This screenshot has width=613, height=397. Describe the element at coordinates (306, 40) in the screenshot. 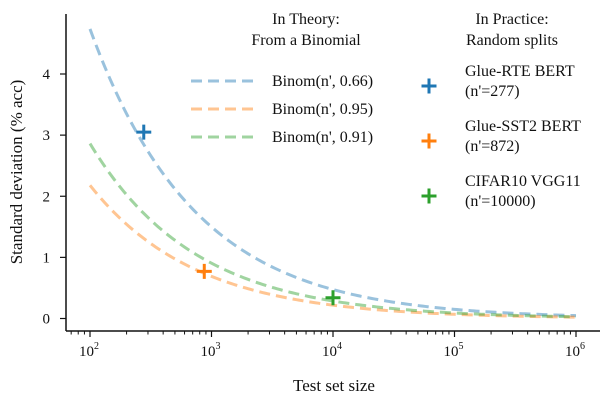

I see `theory-legend-title-line2: From a Binomial` at that location.